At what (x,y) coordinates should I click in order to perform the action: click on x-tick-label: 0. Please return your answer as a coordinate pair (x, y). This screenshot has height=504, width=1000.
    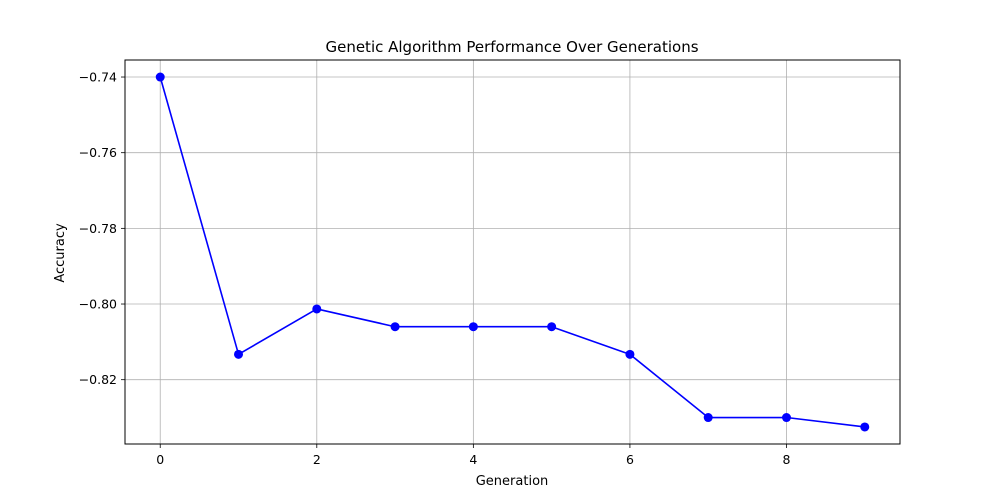
    Looking at the image, I should click on (160, 459).